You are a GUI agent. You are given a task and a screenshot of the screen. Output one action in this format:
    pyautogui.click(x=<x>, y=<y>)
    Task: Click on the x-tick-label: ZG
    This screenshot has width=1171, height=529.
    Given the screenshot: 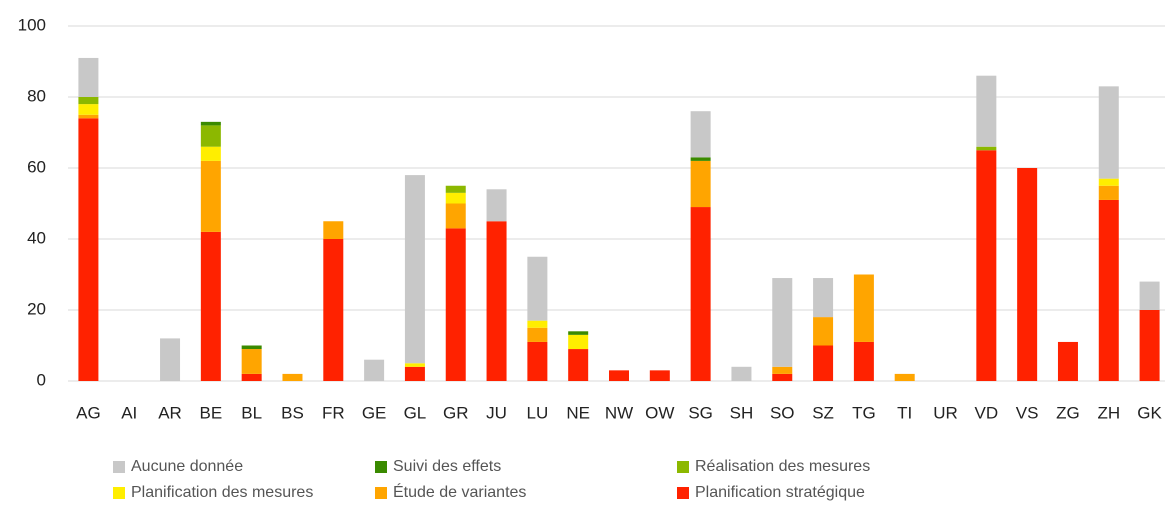 What is the action you would take?
    pyautogui.click(x=1068, y=412)
    